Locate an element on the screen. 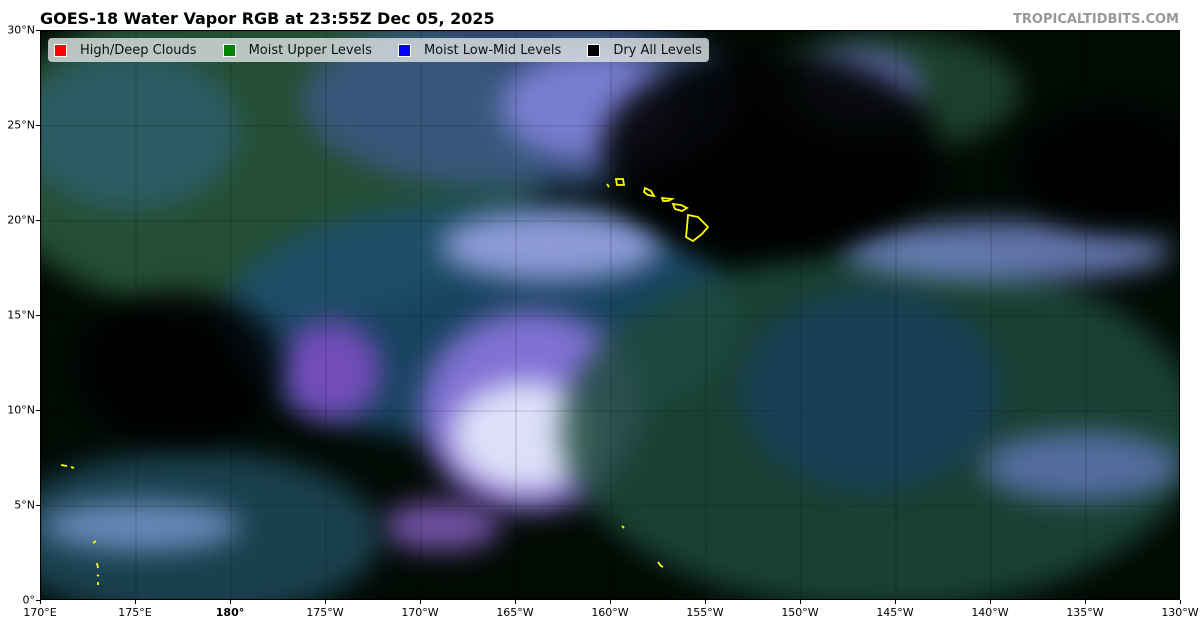 This screenshot has height=623, width=1200. legend-label: High/Deep Clouds is located at coordinates (138, 50).